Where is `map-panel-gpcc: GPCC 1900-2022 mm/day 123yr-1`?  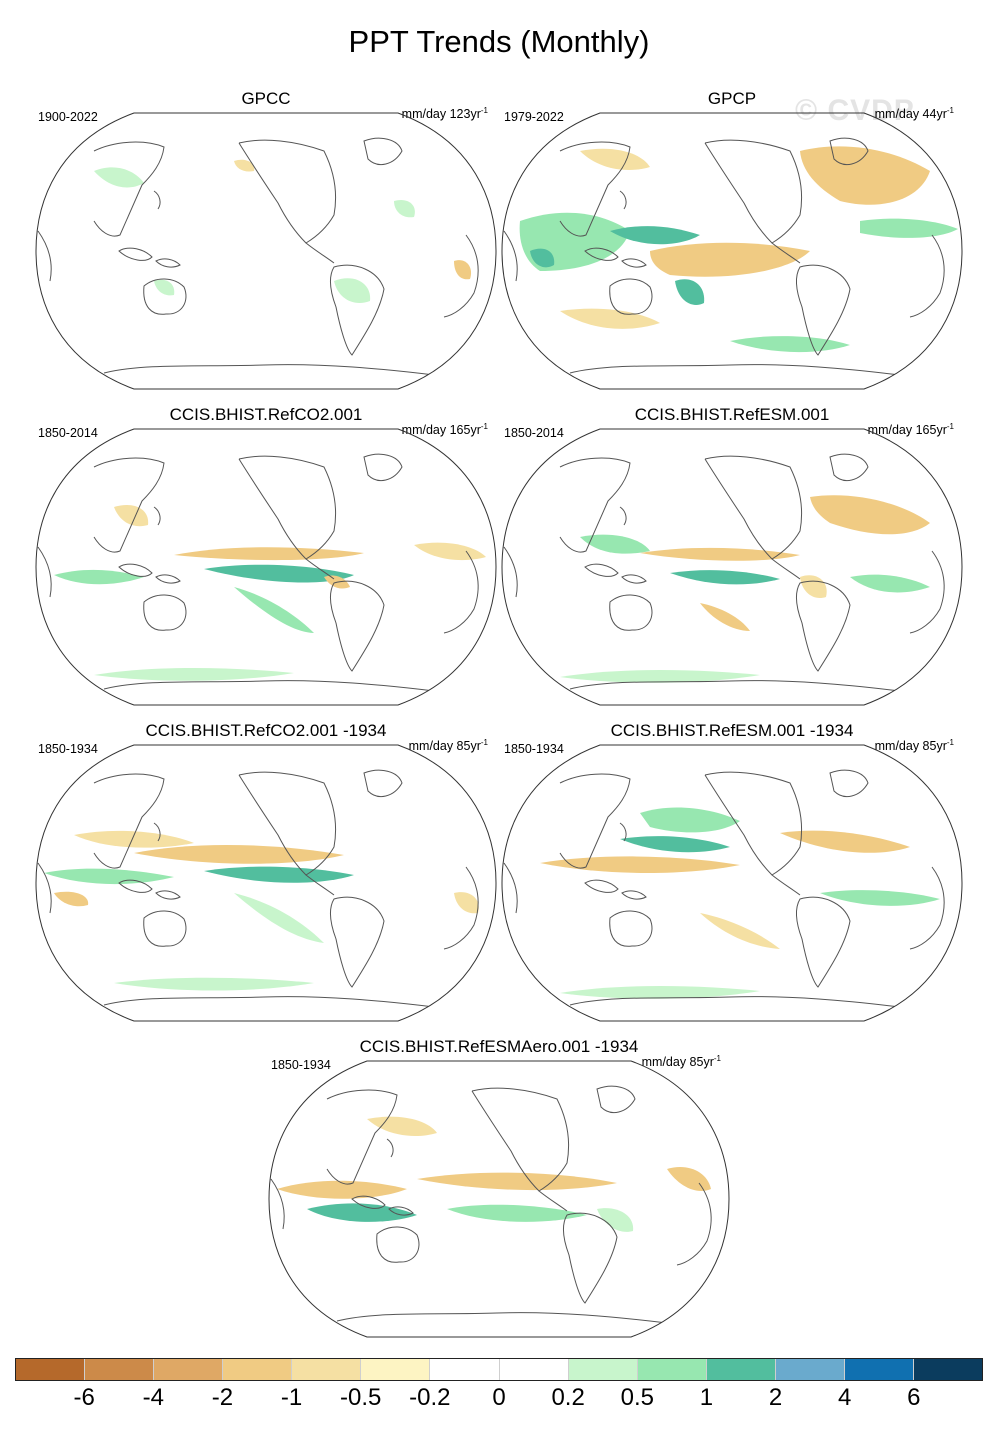 map-panel-gpcc: GPCC 1900-2022 mm/day 123yr-1 is located at coordinates (266, 239).